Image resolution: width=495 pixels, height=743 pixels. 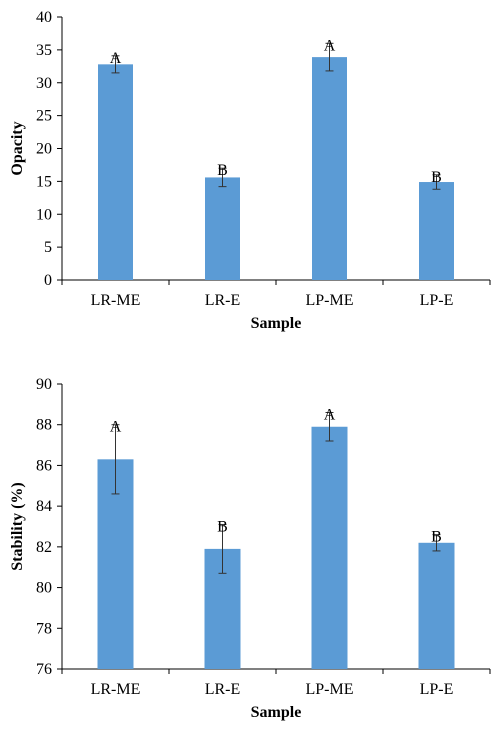 I want to click on opacity-y-tick-label: 35, so click(x=44, y=50).